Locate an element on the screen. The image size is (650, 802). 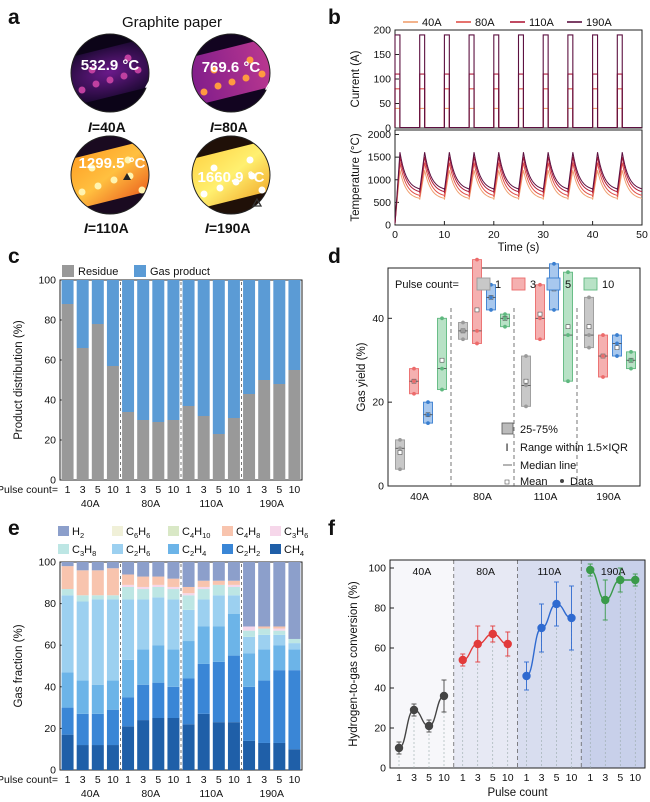
legend-formula-part: C is located at coordinates (288, 532).